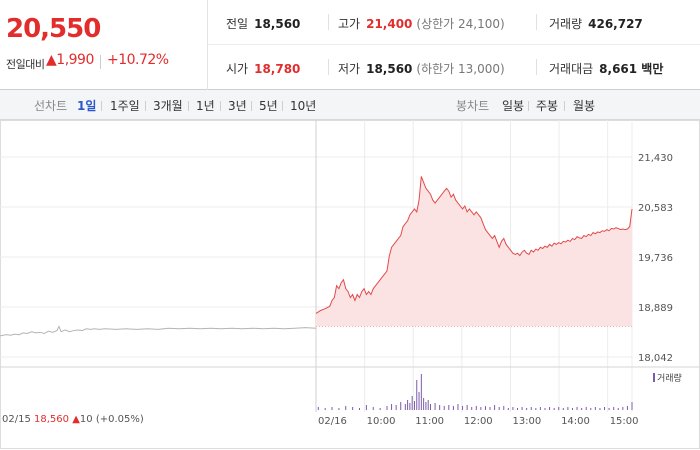 The height and width of the screenshot is (450, 700). I want to click on change-label: 전일대비, so click(25, 64).